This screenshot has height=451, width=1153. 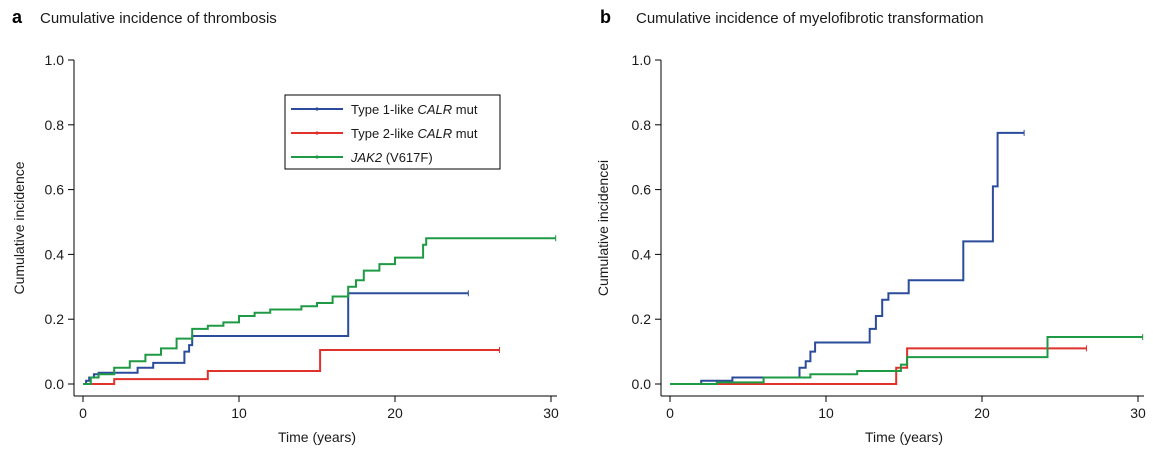 I want to click on legend-label: JAK2 (V617F), so click(x=391, y=157).